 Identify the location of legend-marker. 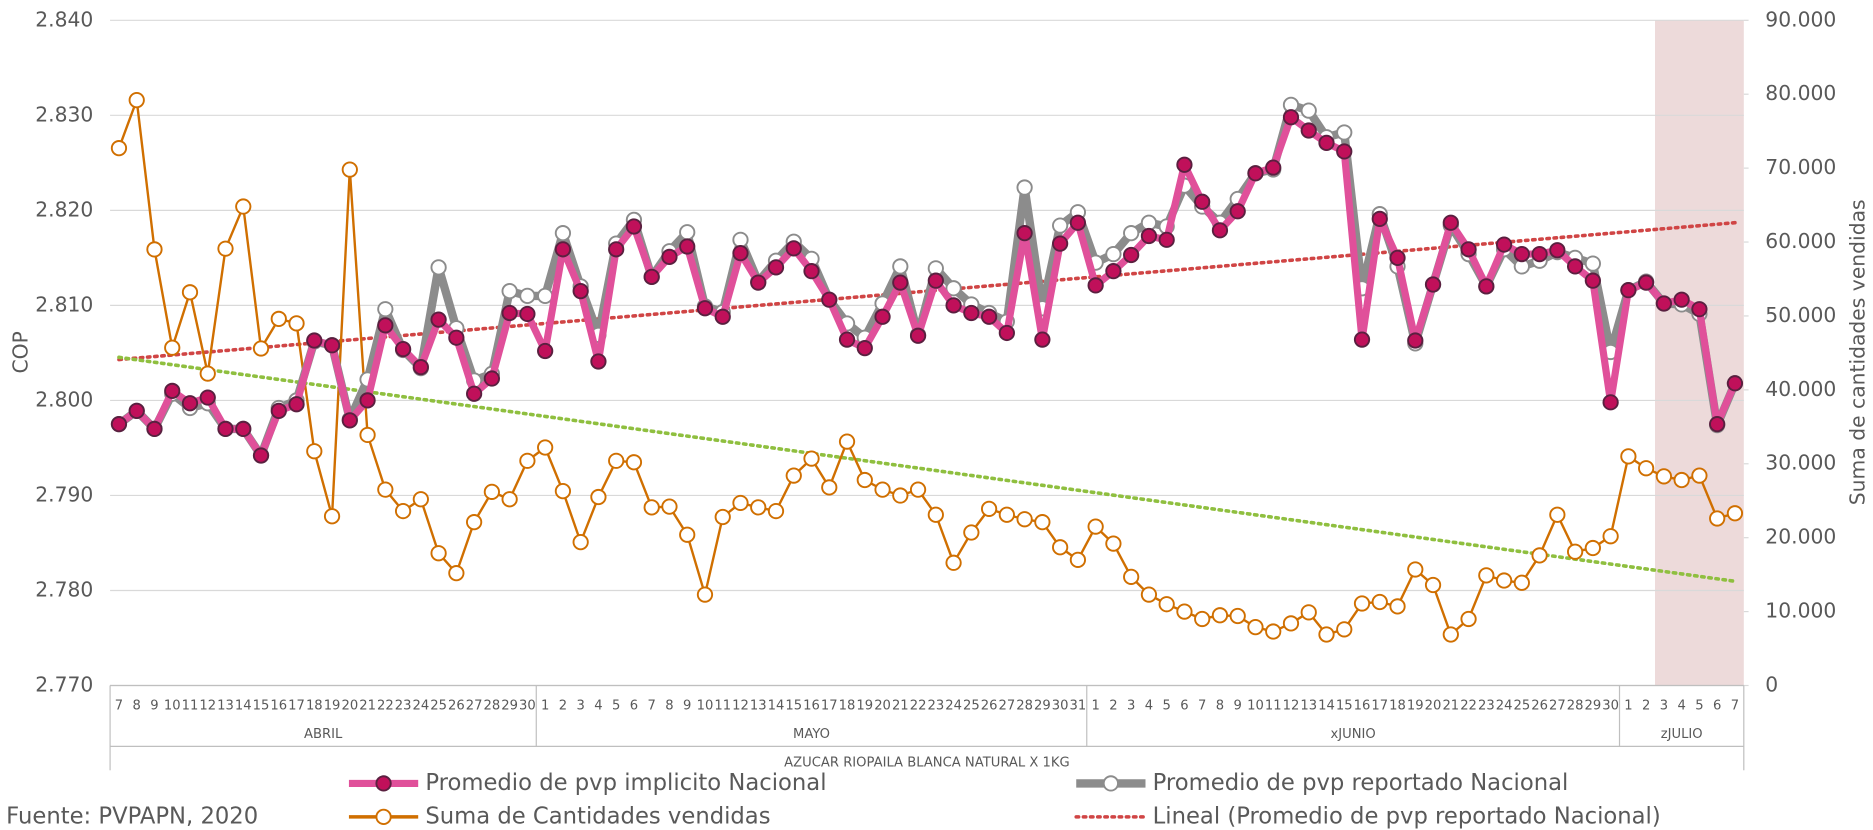
(1110, 783).